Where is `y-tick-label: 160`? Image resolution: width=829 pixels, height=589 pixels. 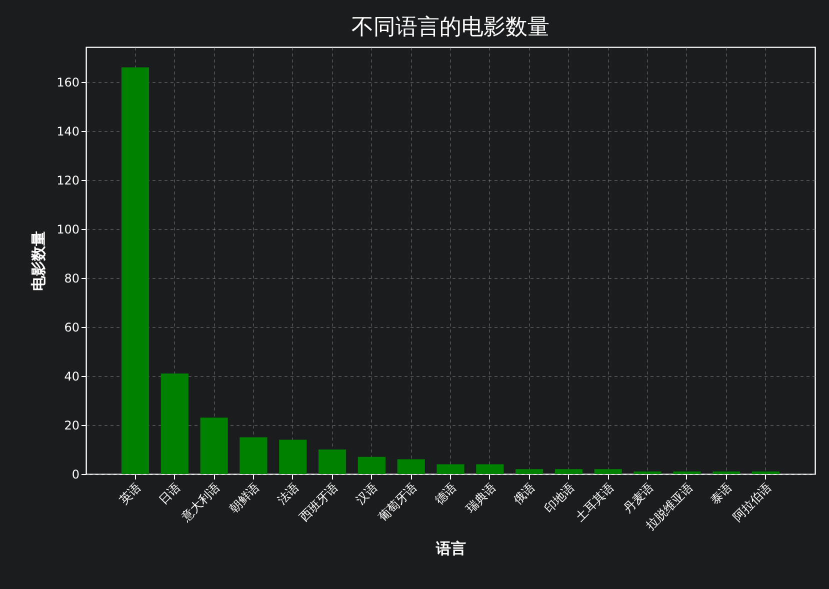 y-tick-label: 160 is located at coordinates (68, 83).